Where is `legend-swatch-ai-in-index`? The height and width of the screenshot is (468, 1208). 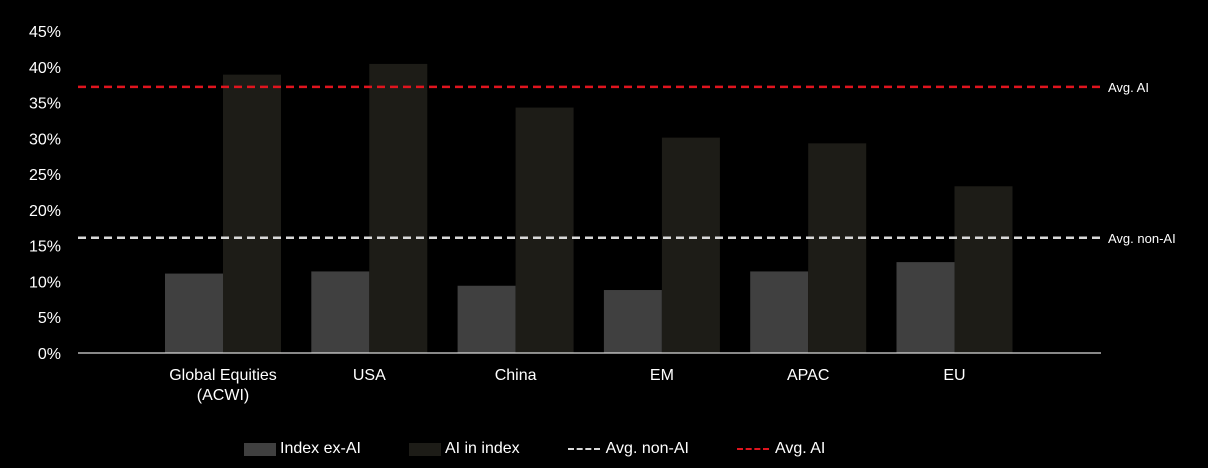 legend-swatch-ai-in-index is located at coordinates (424, 449).